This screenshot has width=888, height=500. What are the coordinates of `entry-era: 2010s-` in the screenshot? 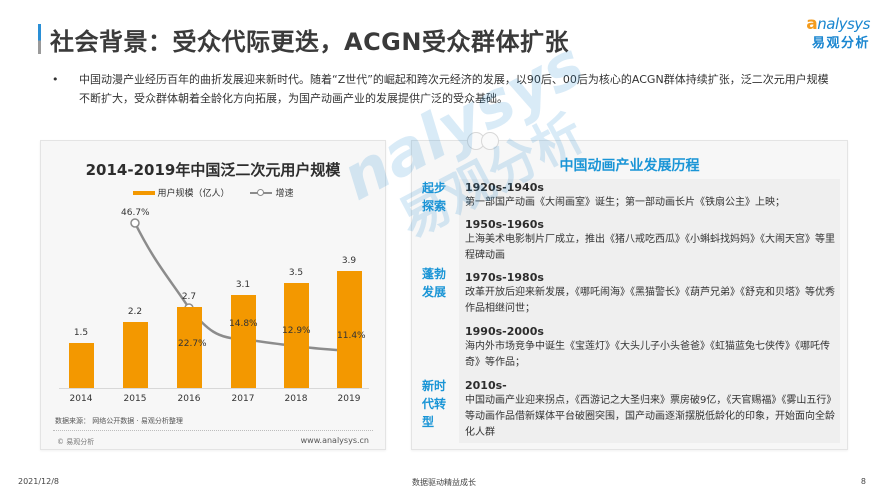 It's located at (486, 385).